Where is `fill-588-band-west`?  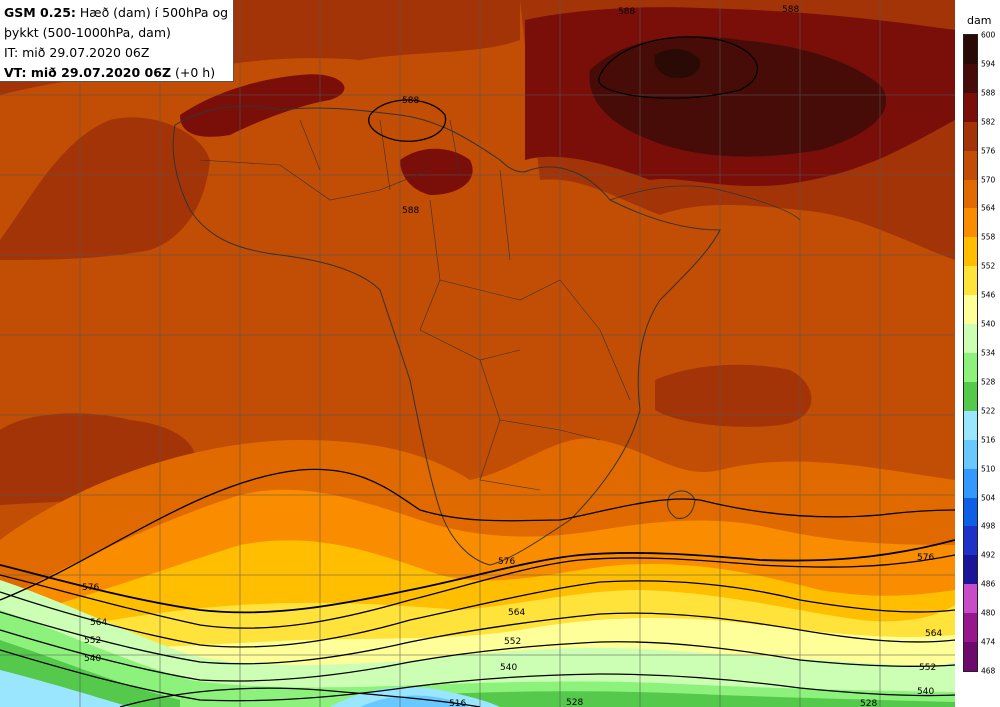 fill-588-band-west is located at coordinates (262, 105).